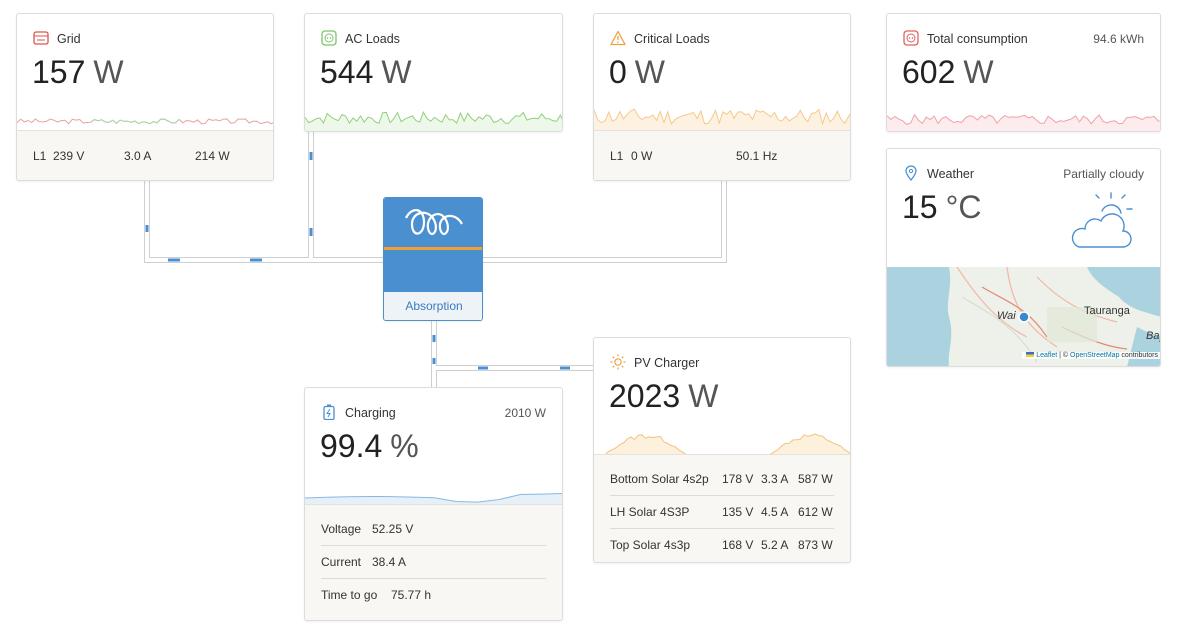 This screenshot has height=642, width=1186. What do you see at coordinates (351, 446) in the screenshot?
I see `value: 99.4` at bounding box center [351, 446].